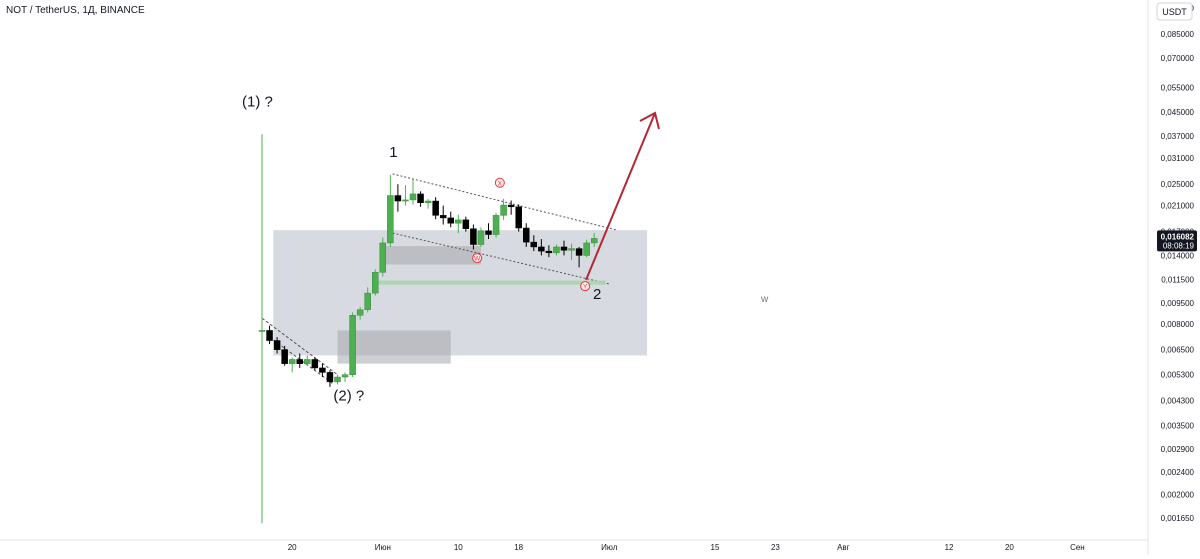 The height and width of the screenshot is (559, 1200). What do you see at coordinates (393, 152) in the screenshot?
I see `wave-label: 1` at bounding box center [393, 152].